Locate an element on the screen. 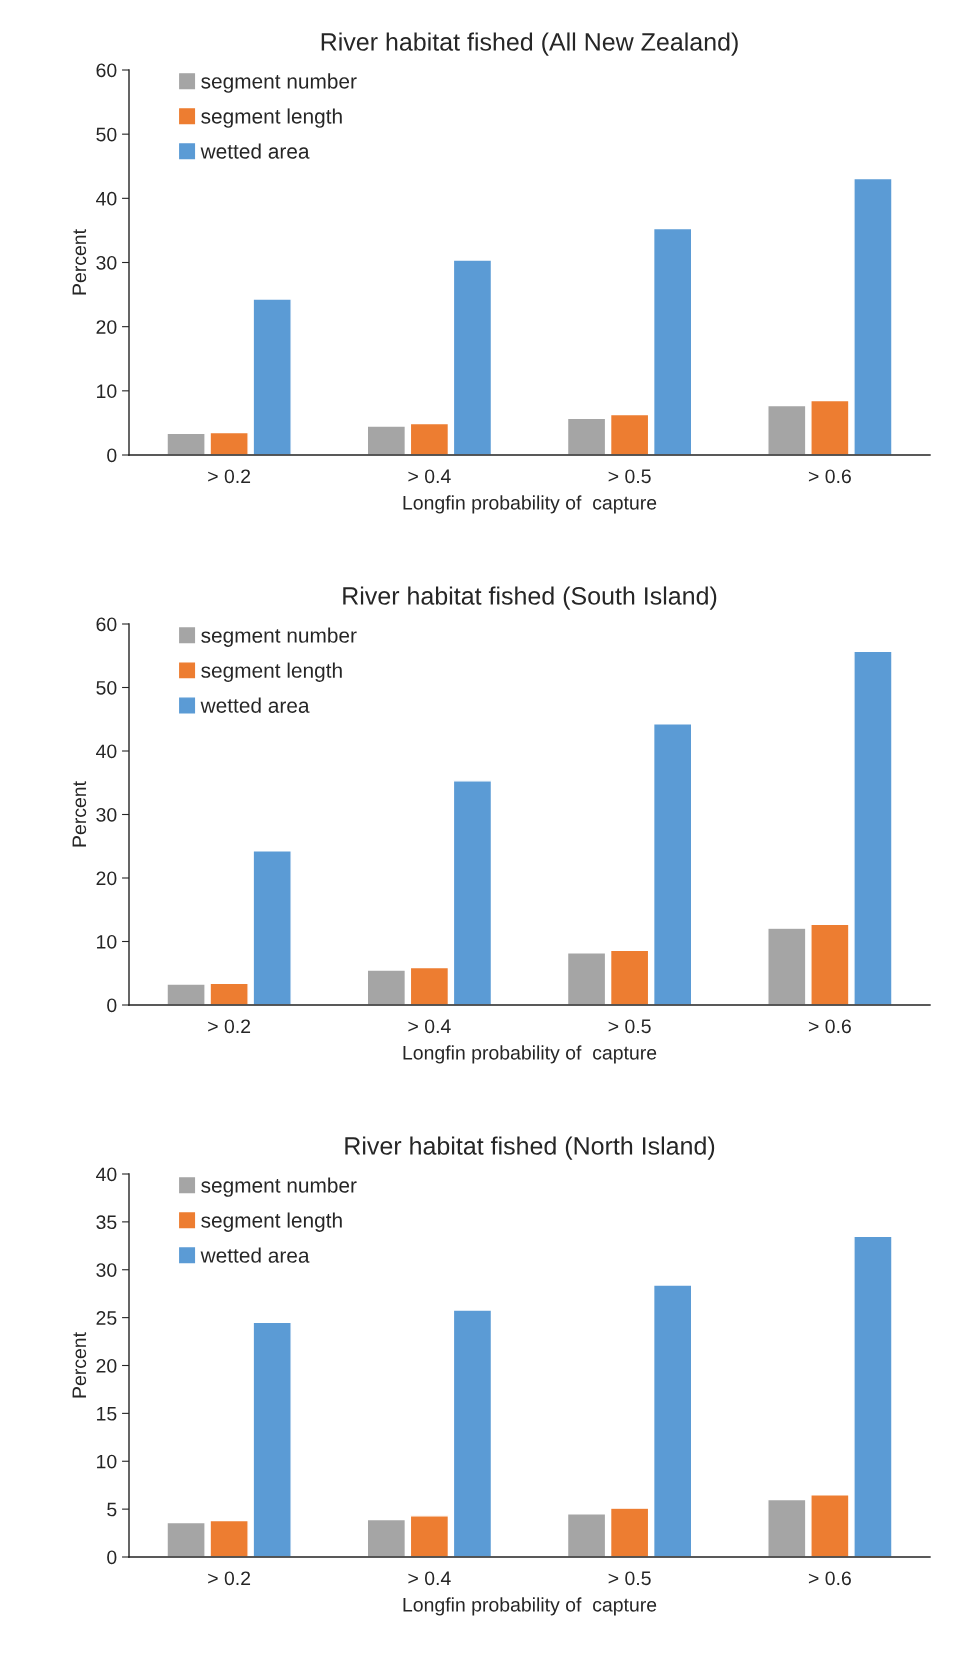  chart-title: River habitat fished (All New Zealand) is located at coordinates (529, 44).